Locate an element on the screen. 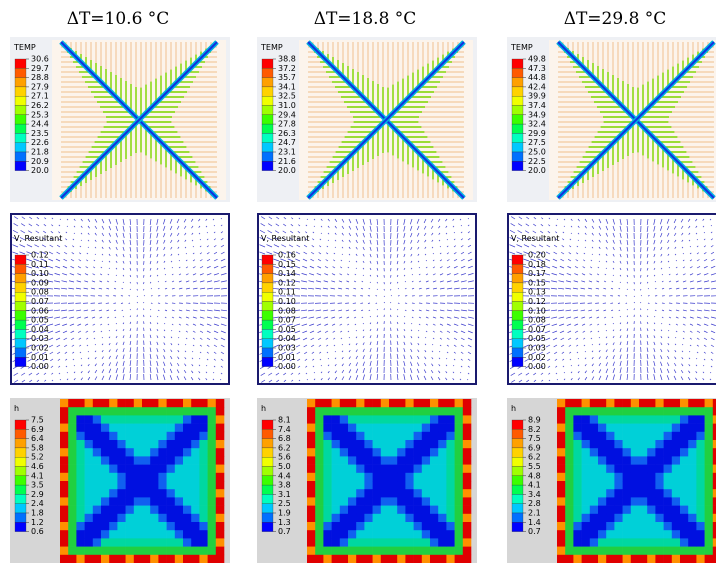  legend-value: 8.2 is located at coordinates (534, 429).